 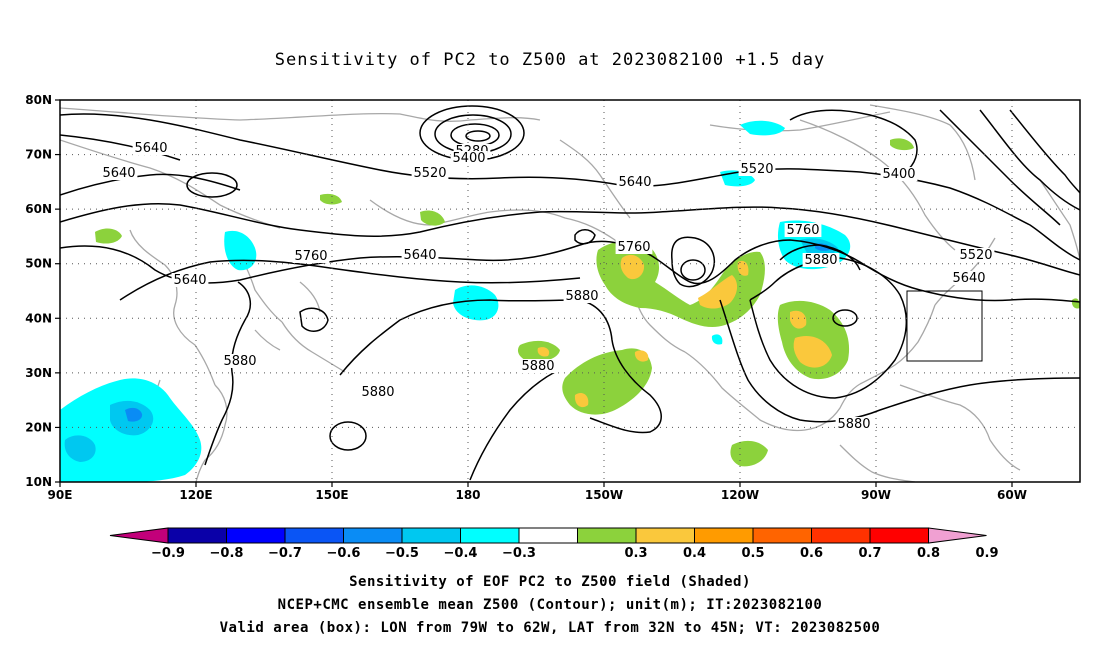 I want to click on lon-tick-label: 150E, so click(x=331, y=495).